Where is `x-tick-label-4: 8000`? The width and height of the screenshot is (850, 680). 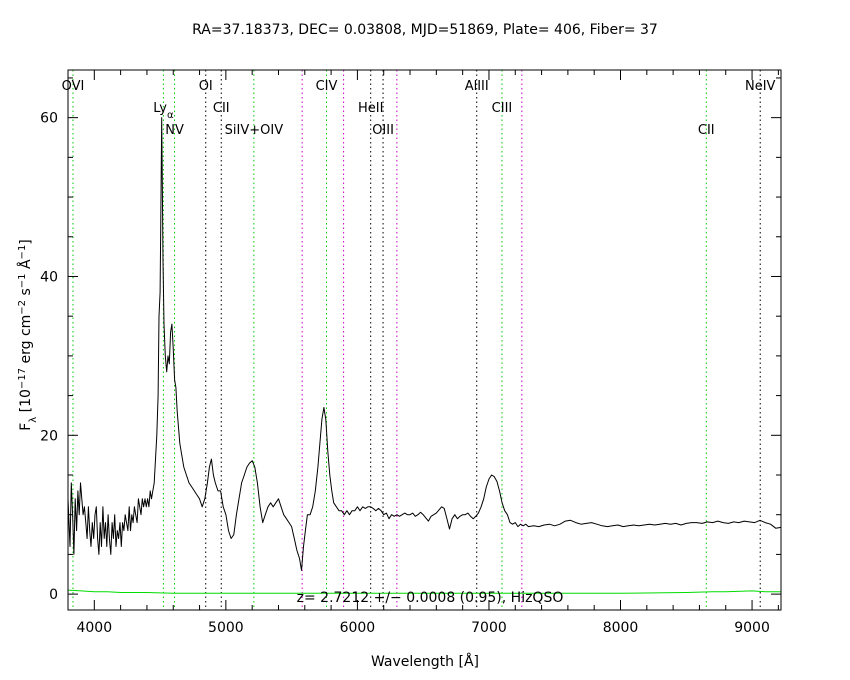 x-tick-label-4: 8000 is located at coordinates (621, 628).